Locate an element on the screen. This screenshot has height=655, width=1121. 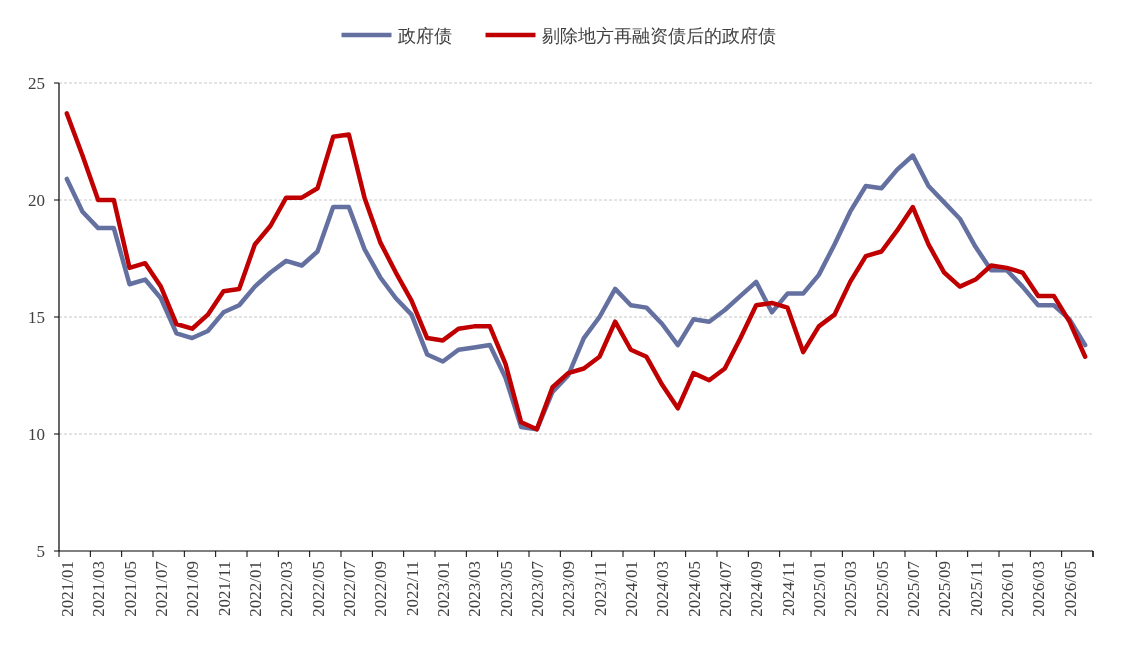
x-tick-label: 2022/03 is located at coordinates (287, 589).